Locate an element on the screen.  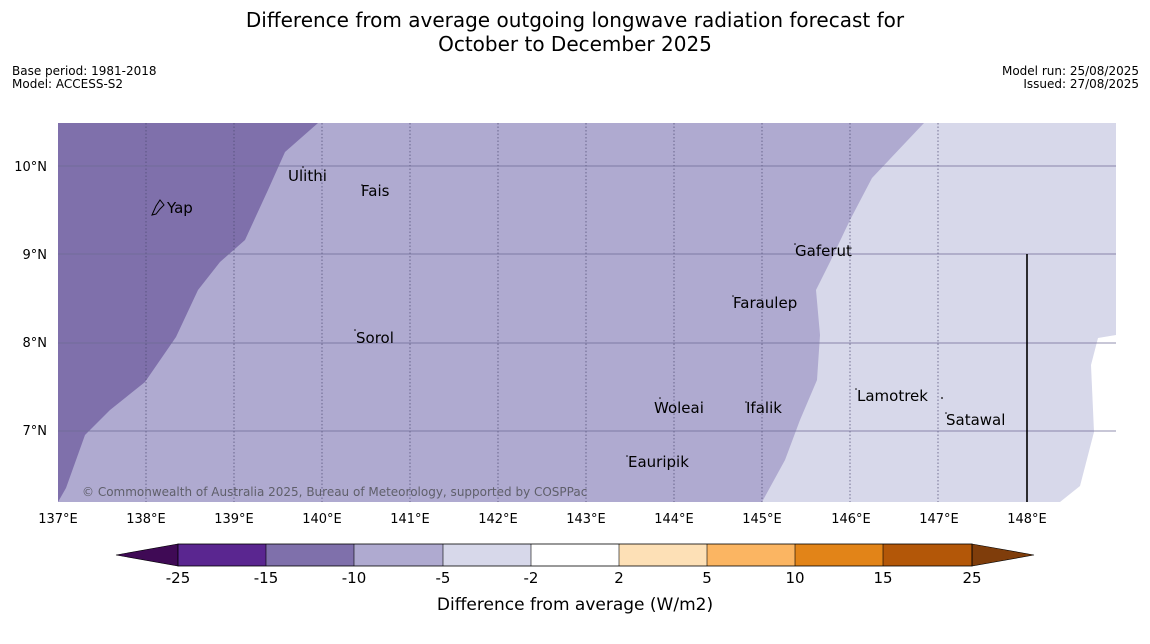
colorbar-outline is located at coordinates (575, 555).